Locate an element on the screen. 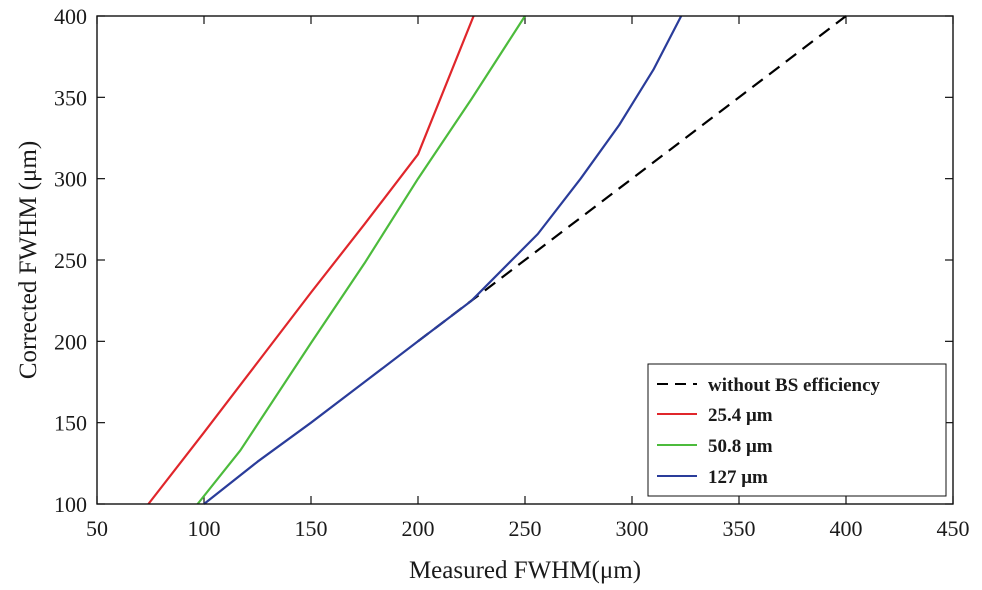  x-tick-label: 100 is located at coordinates (204, 528).